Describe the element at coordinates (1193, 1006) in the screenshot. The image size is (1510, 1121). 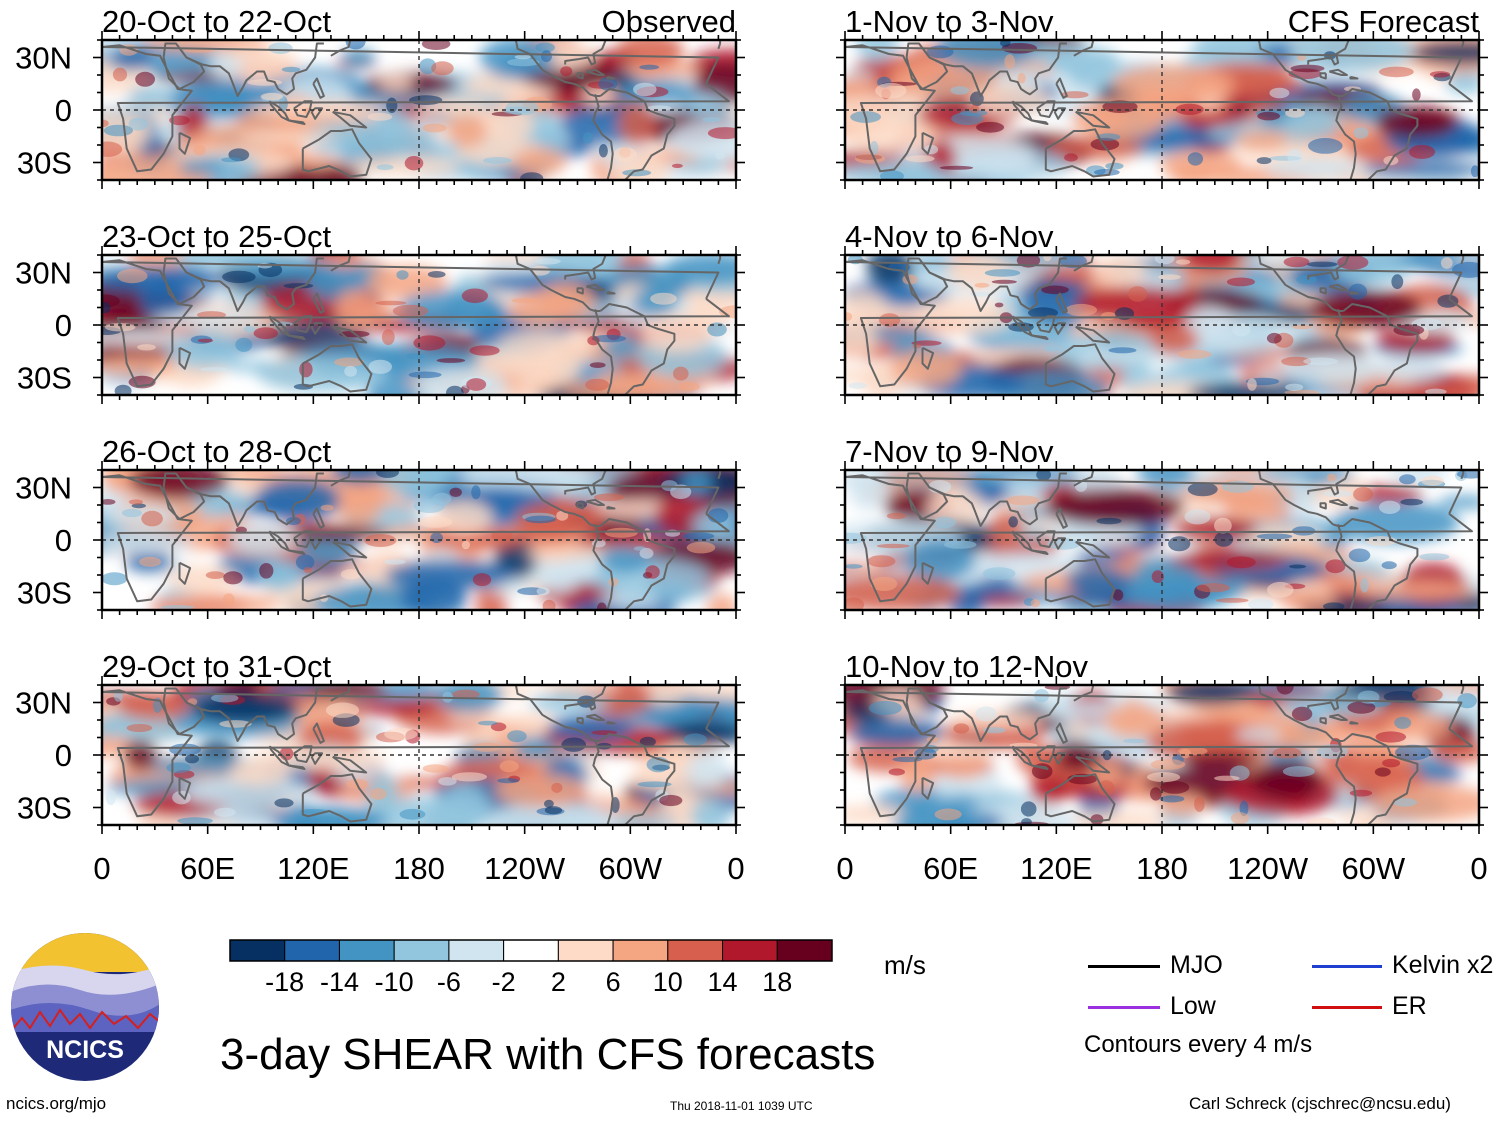
I see `legend-label-low: Low` at that location.